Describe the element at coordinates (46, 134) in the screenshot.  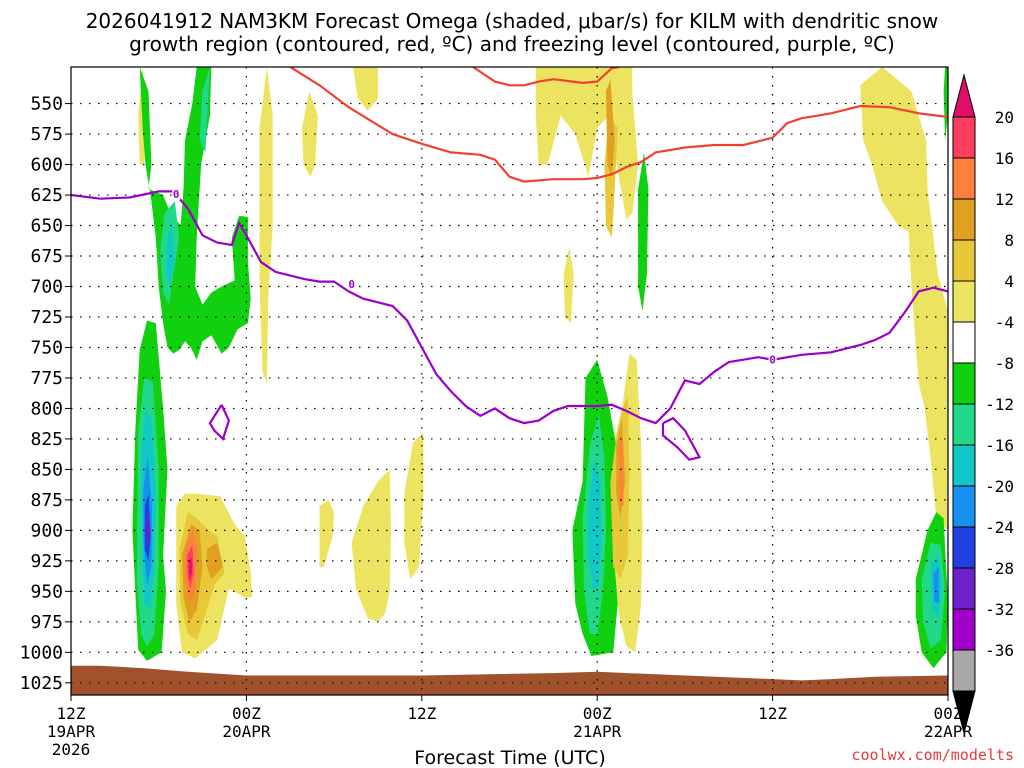
I see `y-tick-label: 575` at that location.